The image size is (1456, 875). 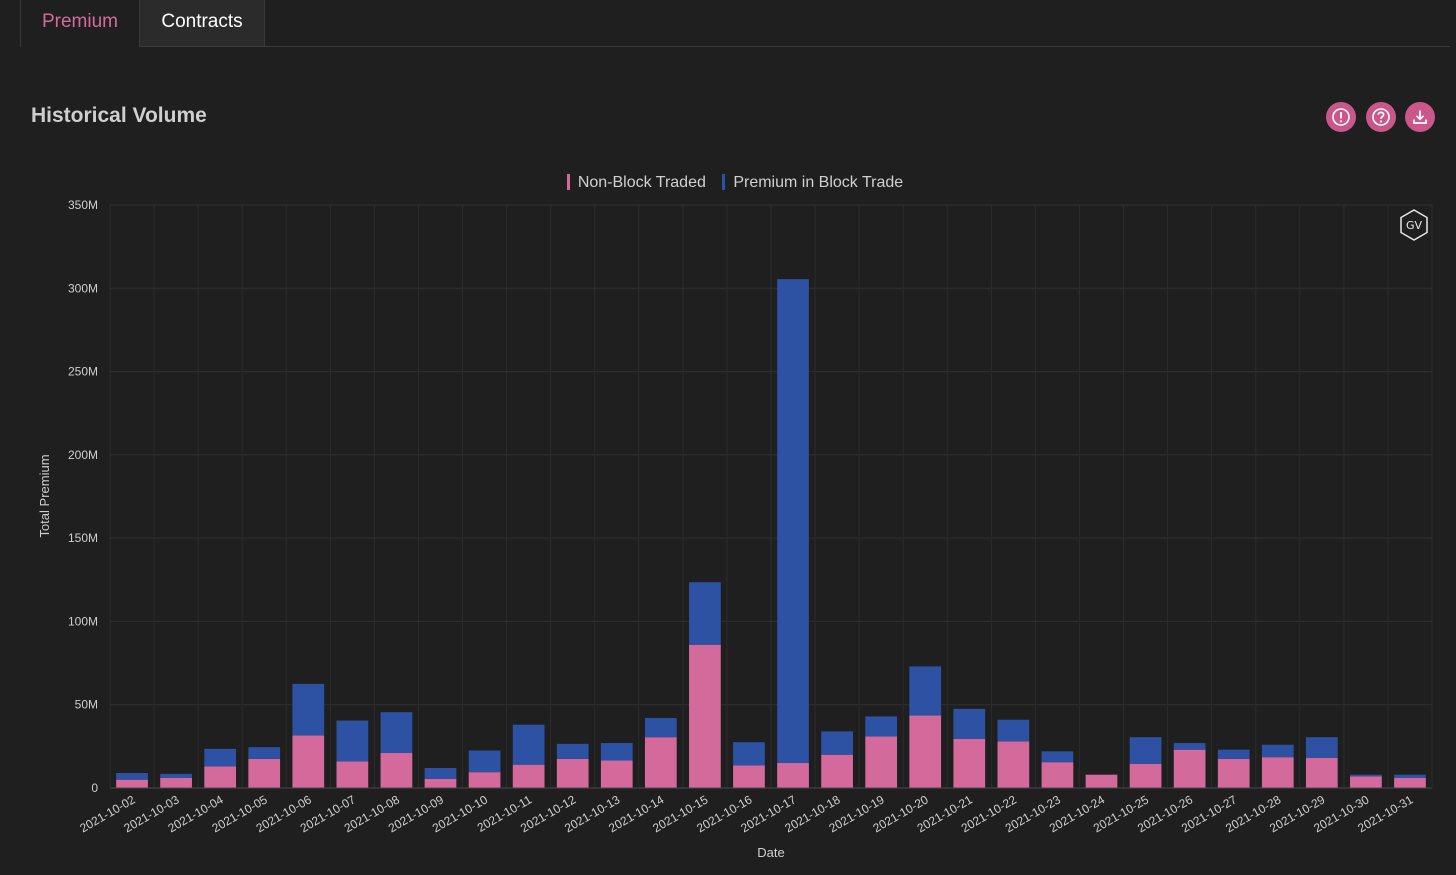 I want to click on download-icon, so click(x=1420, y=117).